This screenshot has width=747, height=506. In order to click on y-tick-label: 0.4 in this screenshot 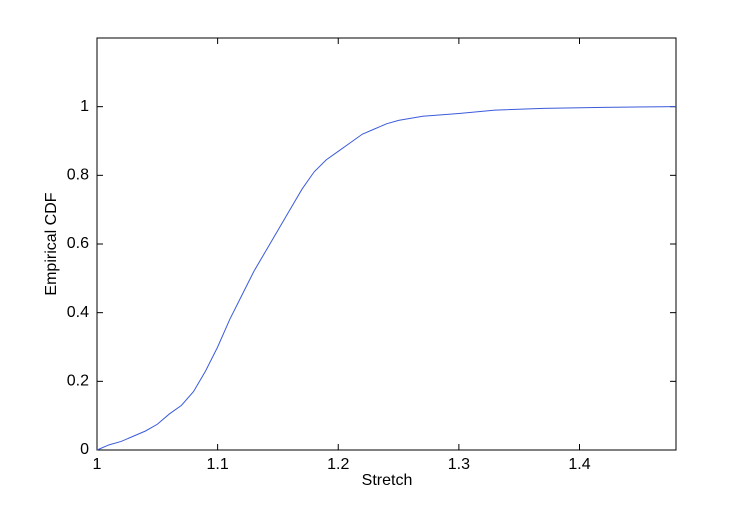, I will do `click(78, 312)`.